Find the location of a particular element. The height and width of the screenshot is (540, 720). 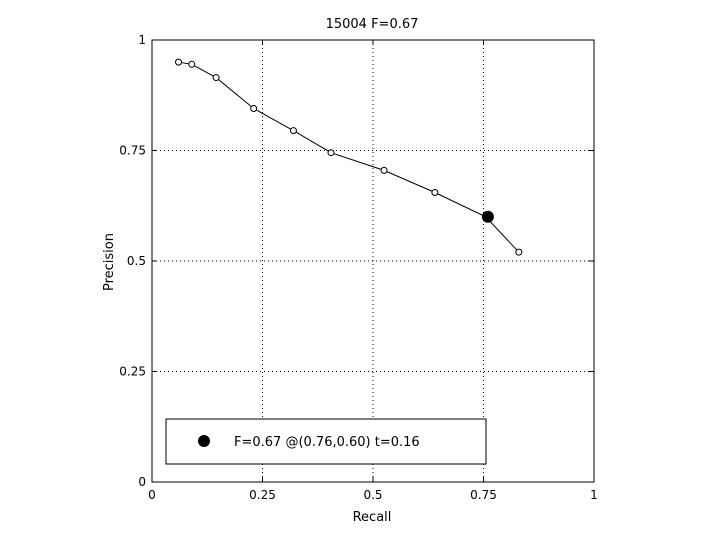

y-tick-label: 0 is located at coordinates (142, 482).